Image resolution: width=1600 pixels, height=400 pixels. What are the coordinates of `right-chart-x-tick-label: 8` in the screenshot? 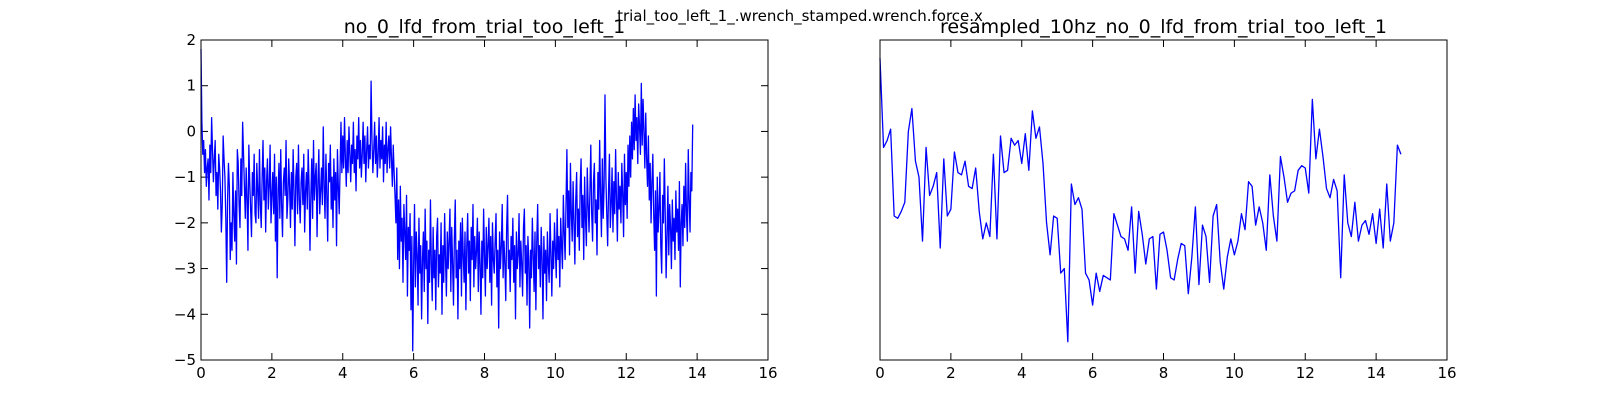 It's located at (1164, 373).